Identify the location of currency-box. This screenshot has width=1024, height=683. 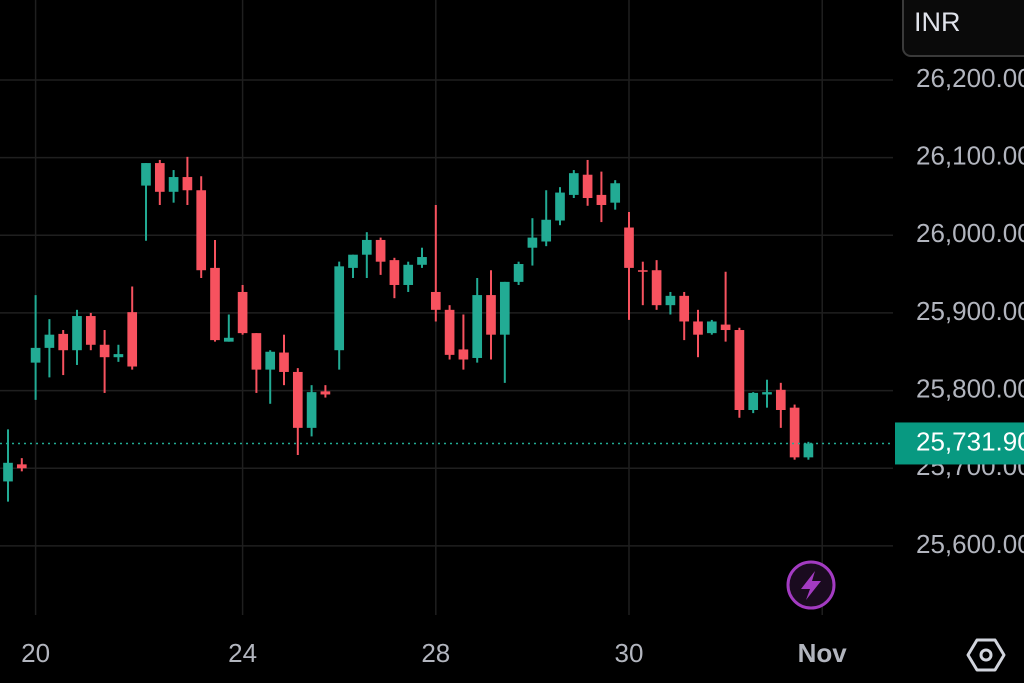
(963, 28).